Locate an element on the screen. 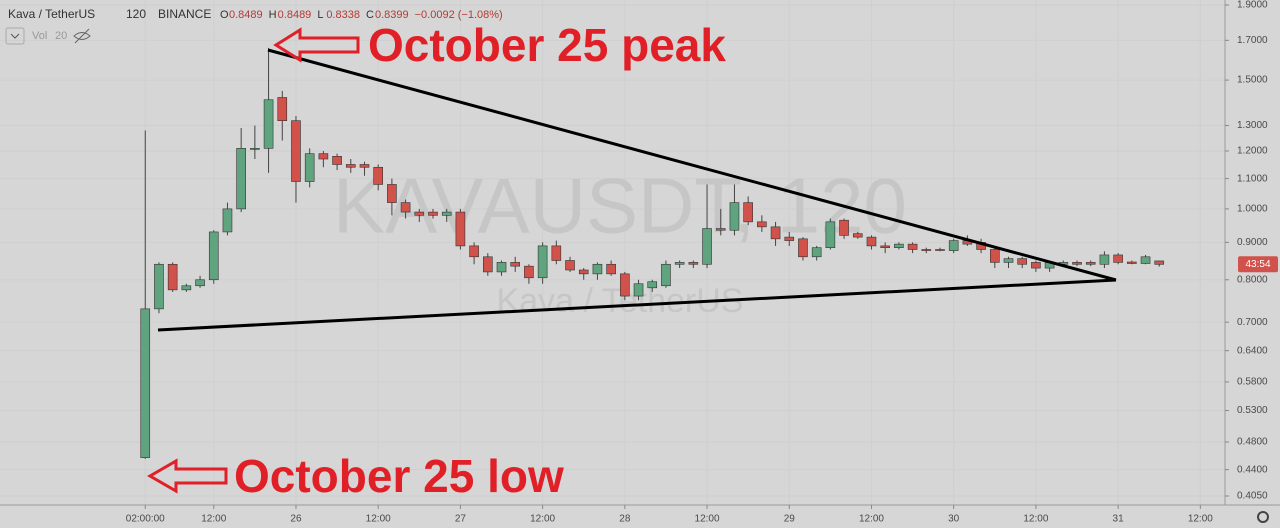  x-tick-label: 02:00:00 is located at coordinates (145, 519).